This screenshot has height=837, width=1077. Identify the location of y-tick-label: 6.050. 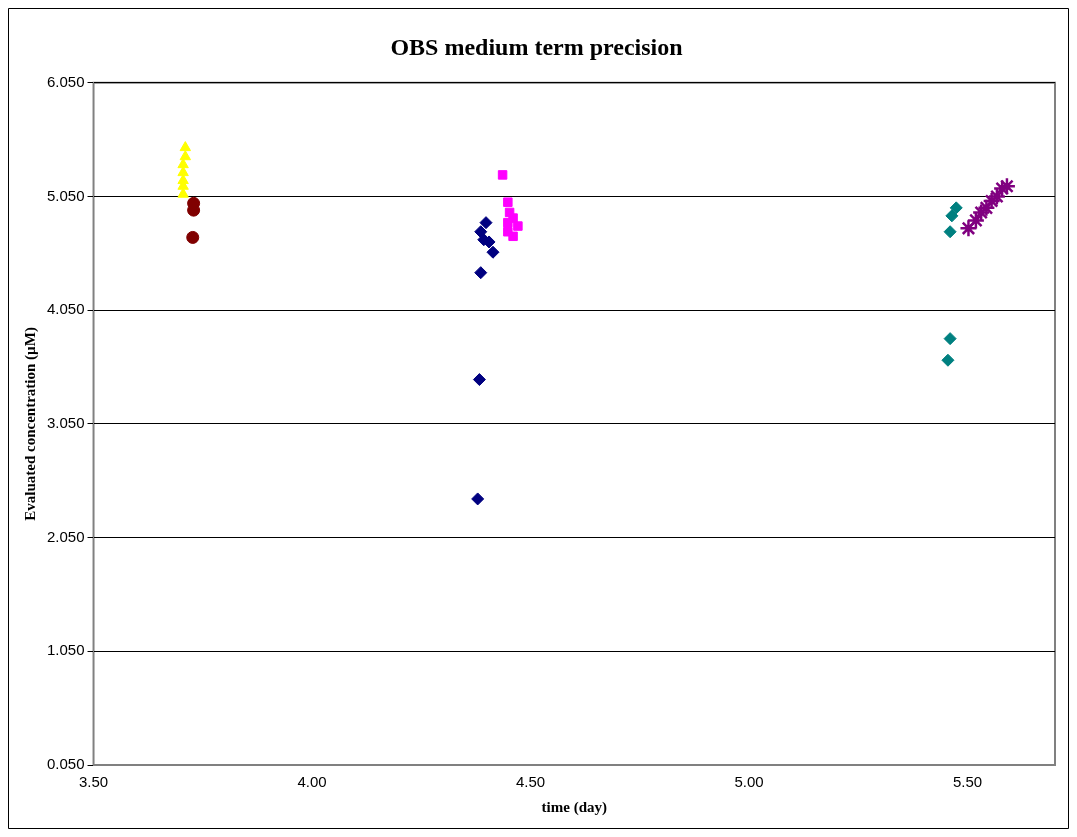
(65, 81).